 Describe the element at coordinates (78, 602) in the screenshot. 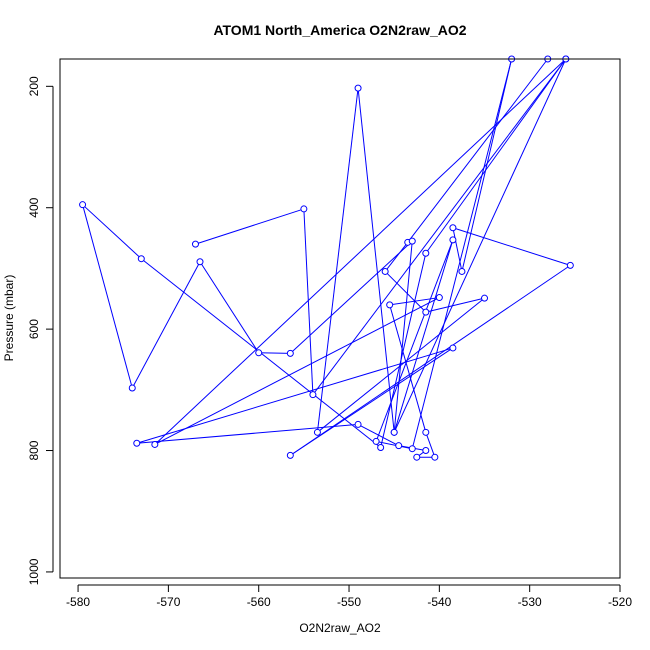

I see `x-tick-label: -580` at that location.